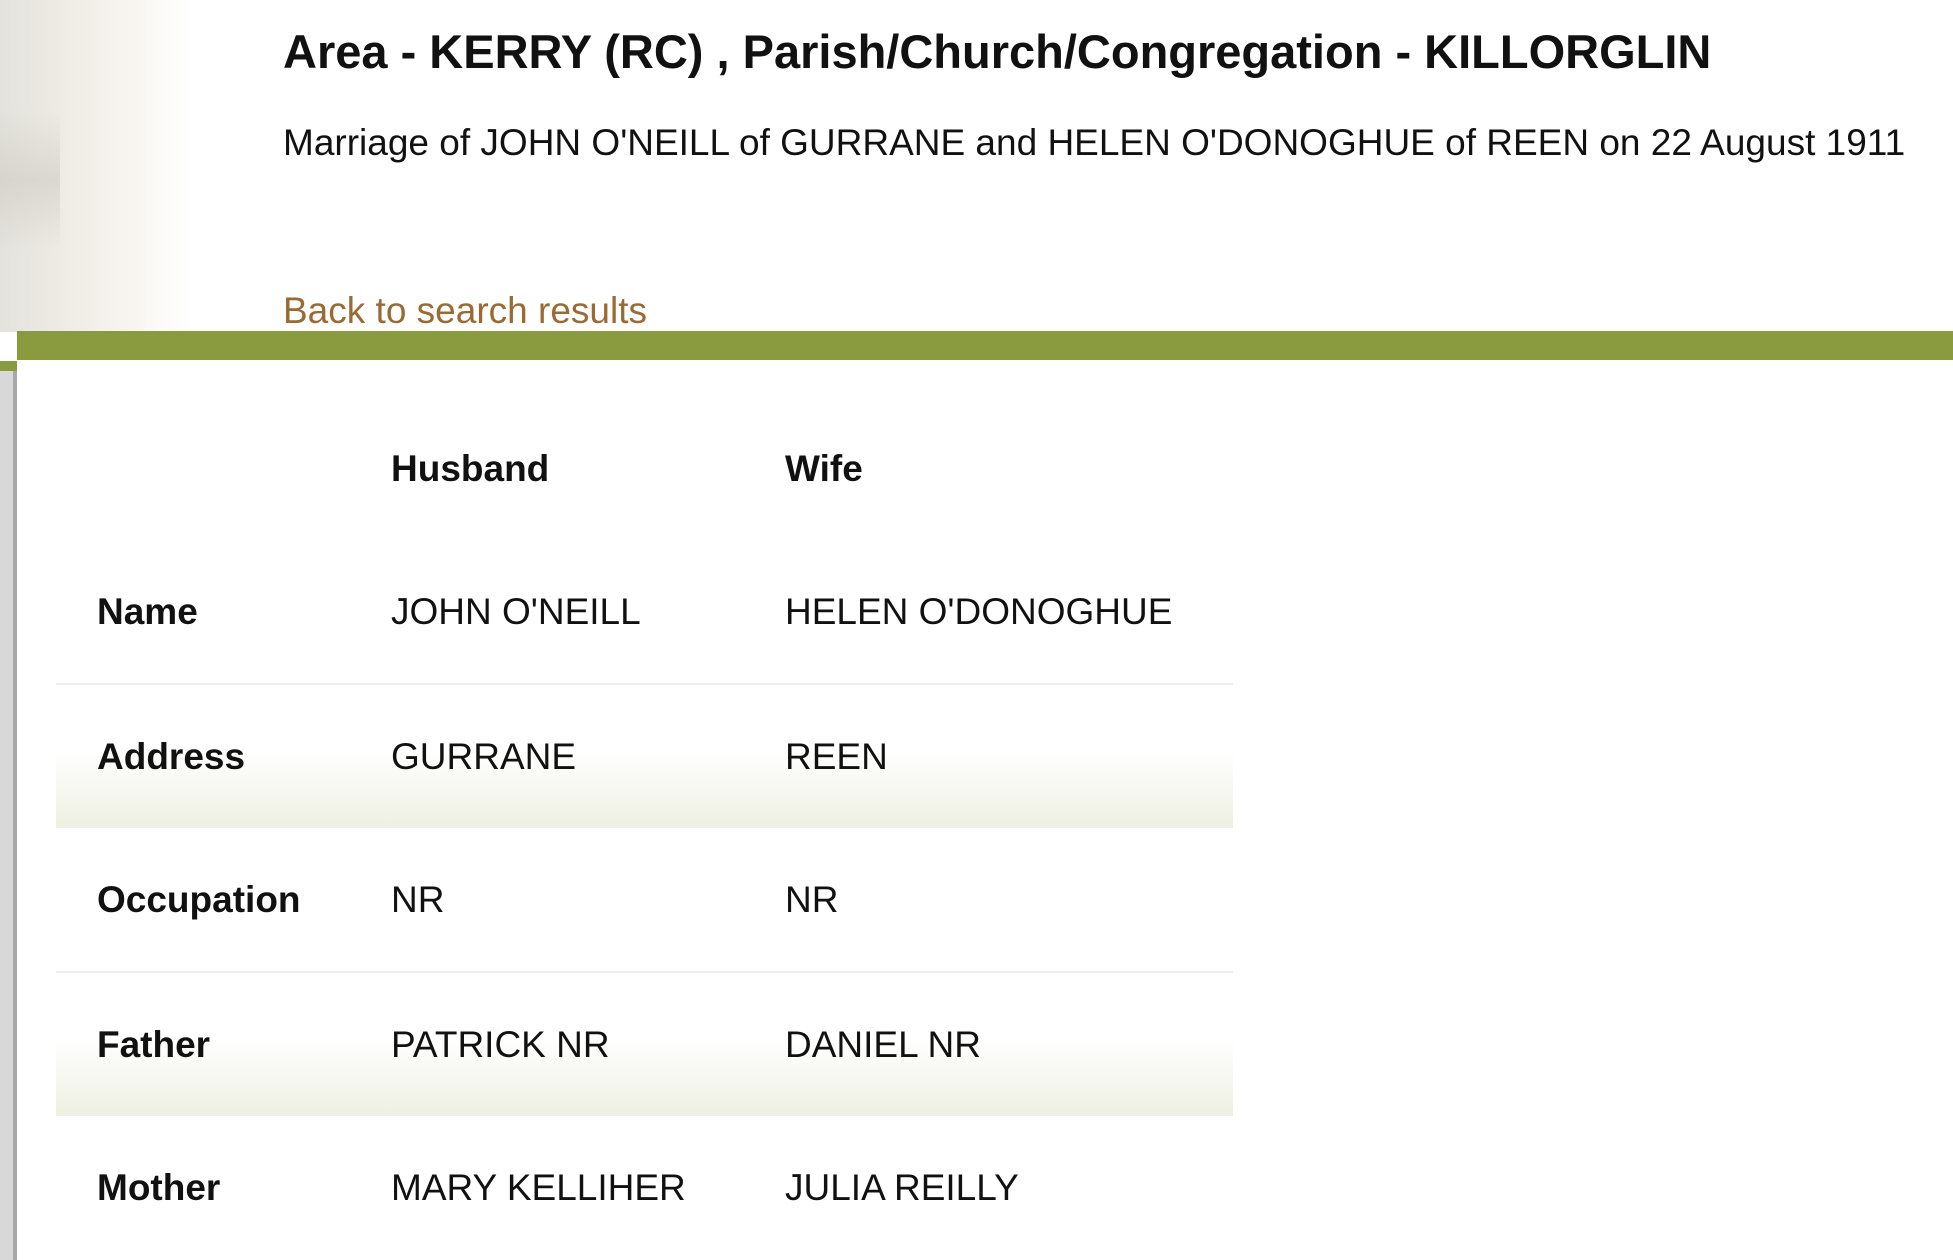  I want to click on row-label: Name, so click(147, 611).